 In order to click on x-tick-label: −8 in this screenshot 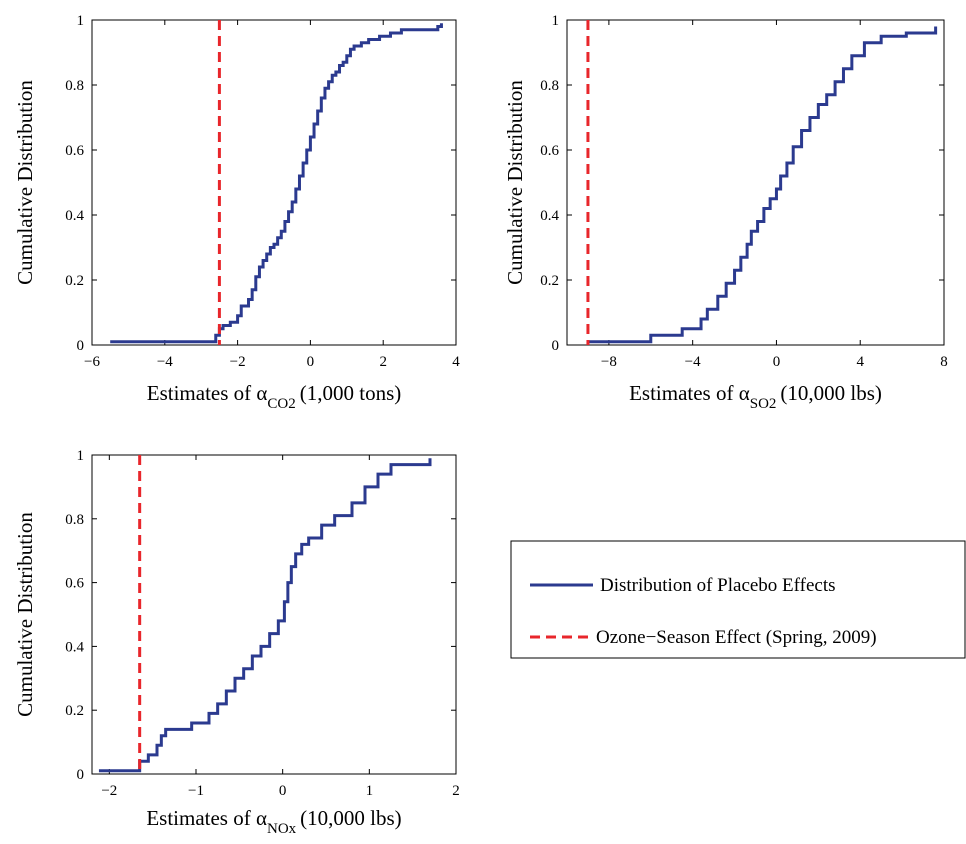, I will do `click(609, 362)`.